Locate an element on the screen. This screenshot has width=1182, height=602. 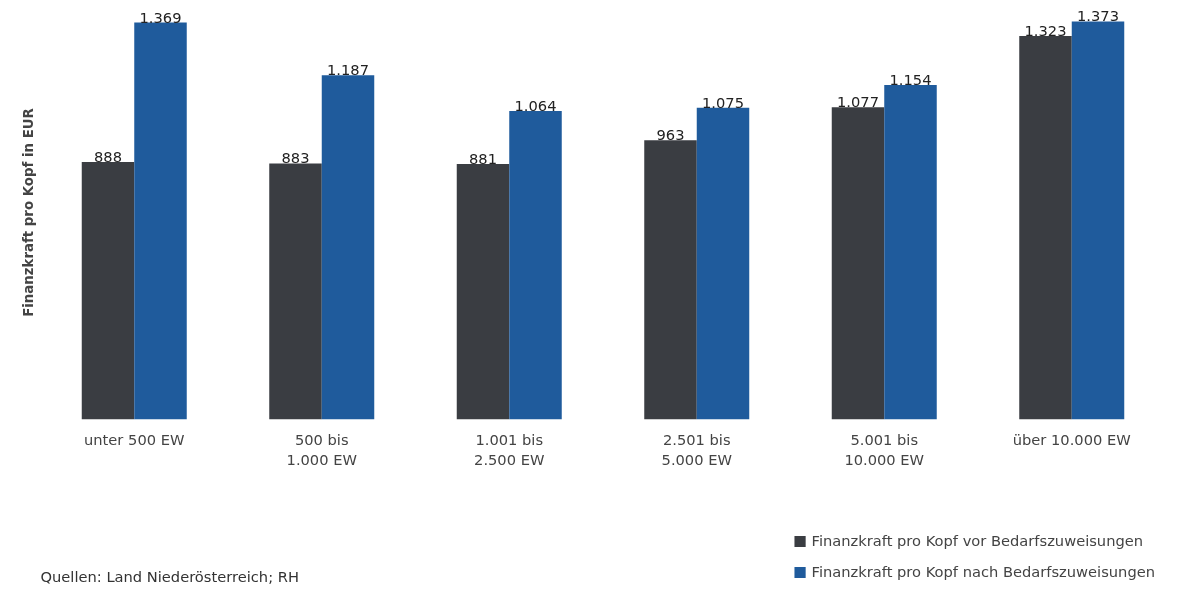
data-label: 1.064 is located at coordinates (535, 106).